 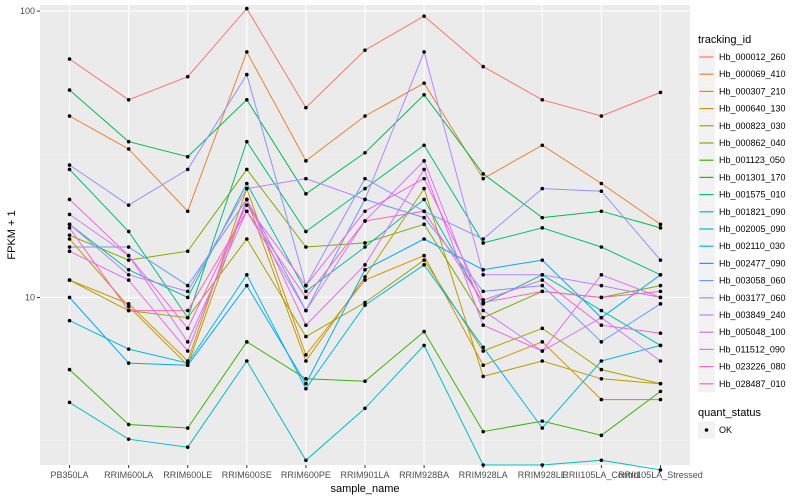 What do you see at coordinates (752, 315) in the screenshot?
I see `legend-label-Hb_003849_240: Hb_003849_240` at bounding box center [752, 315].